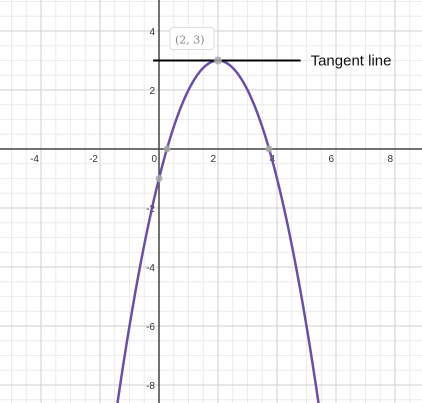 This screenshot has width=422, height=403. I want to click on x-tick-label: 8, so click(390, 159).